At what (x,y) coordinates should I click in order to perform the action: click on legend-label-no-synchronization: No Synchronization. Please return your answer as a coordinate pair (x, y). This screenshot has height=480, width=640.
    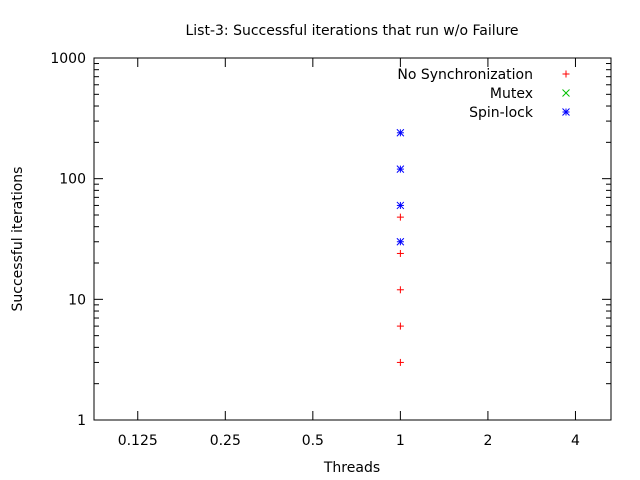
    Looking at the image, I should click on (465, 75).